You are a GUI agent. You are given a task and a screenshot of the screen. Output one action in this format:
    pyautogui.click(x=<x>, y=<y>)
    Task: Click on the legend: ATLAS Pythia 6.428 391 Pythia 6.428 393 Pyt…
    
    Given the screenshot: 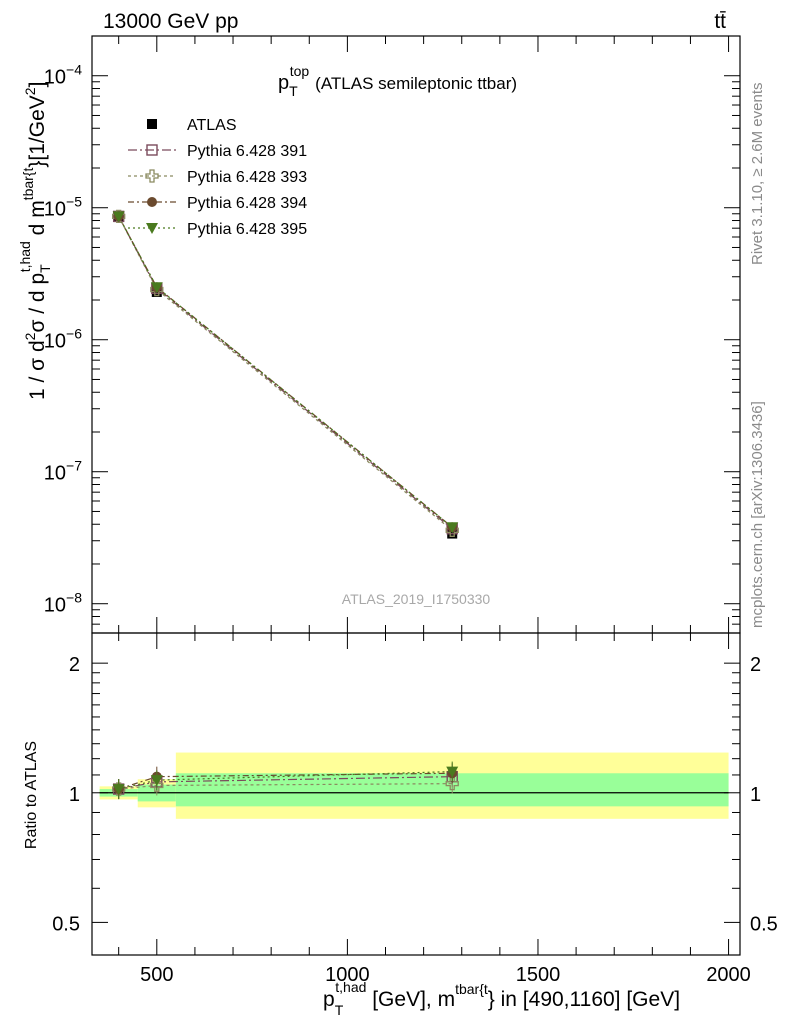 What is the action you would take?
    pyautogui.click(x=217, y=177)
    